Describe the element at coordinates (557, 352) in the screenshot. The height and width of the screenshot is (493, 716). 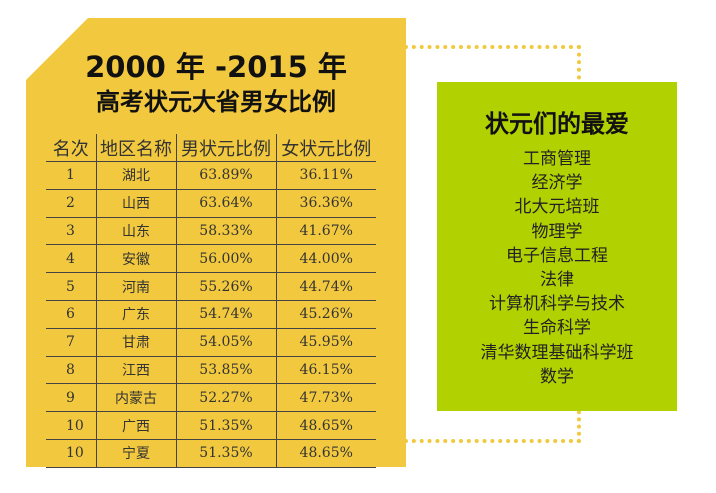
I see `list-item: 清华数理基础科学班` at that location.